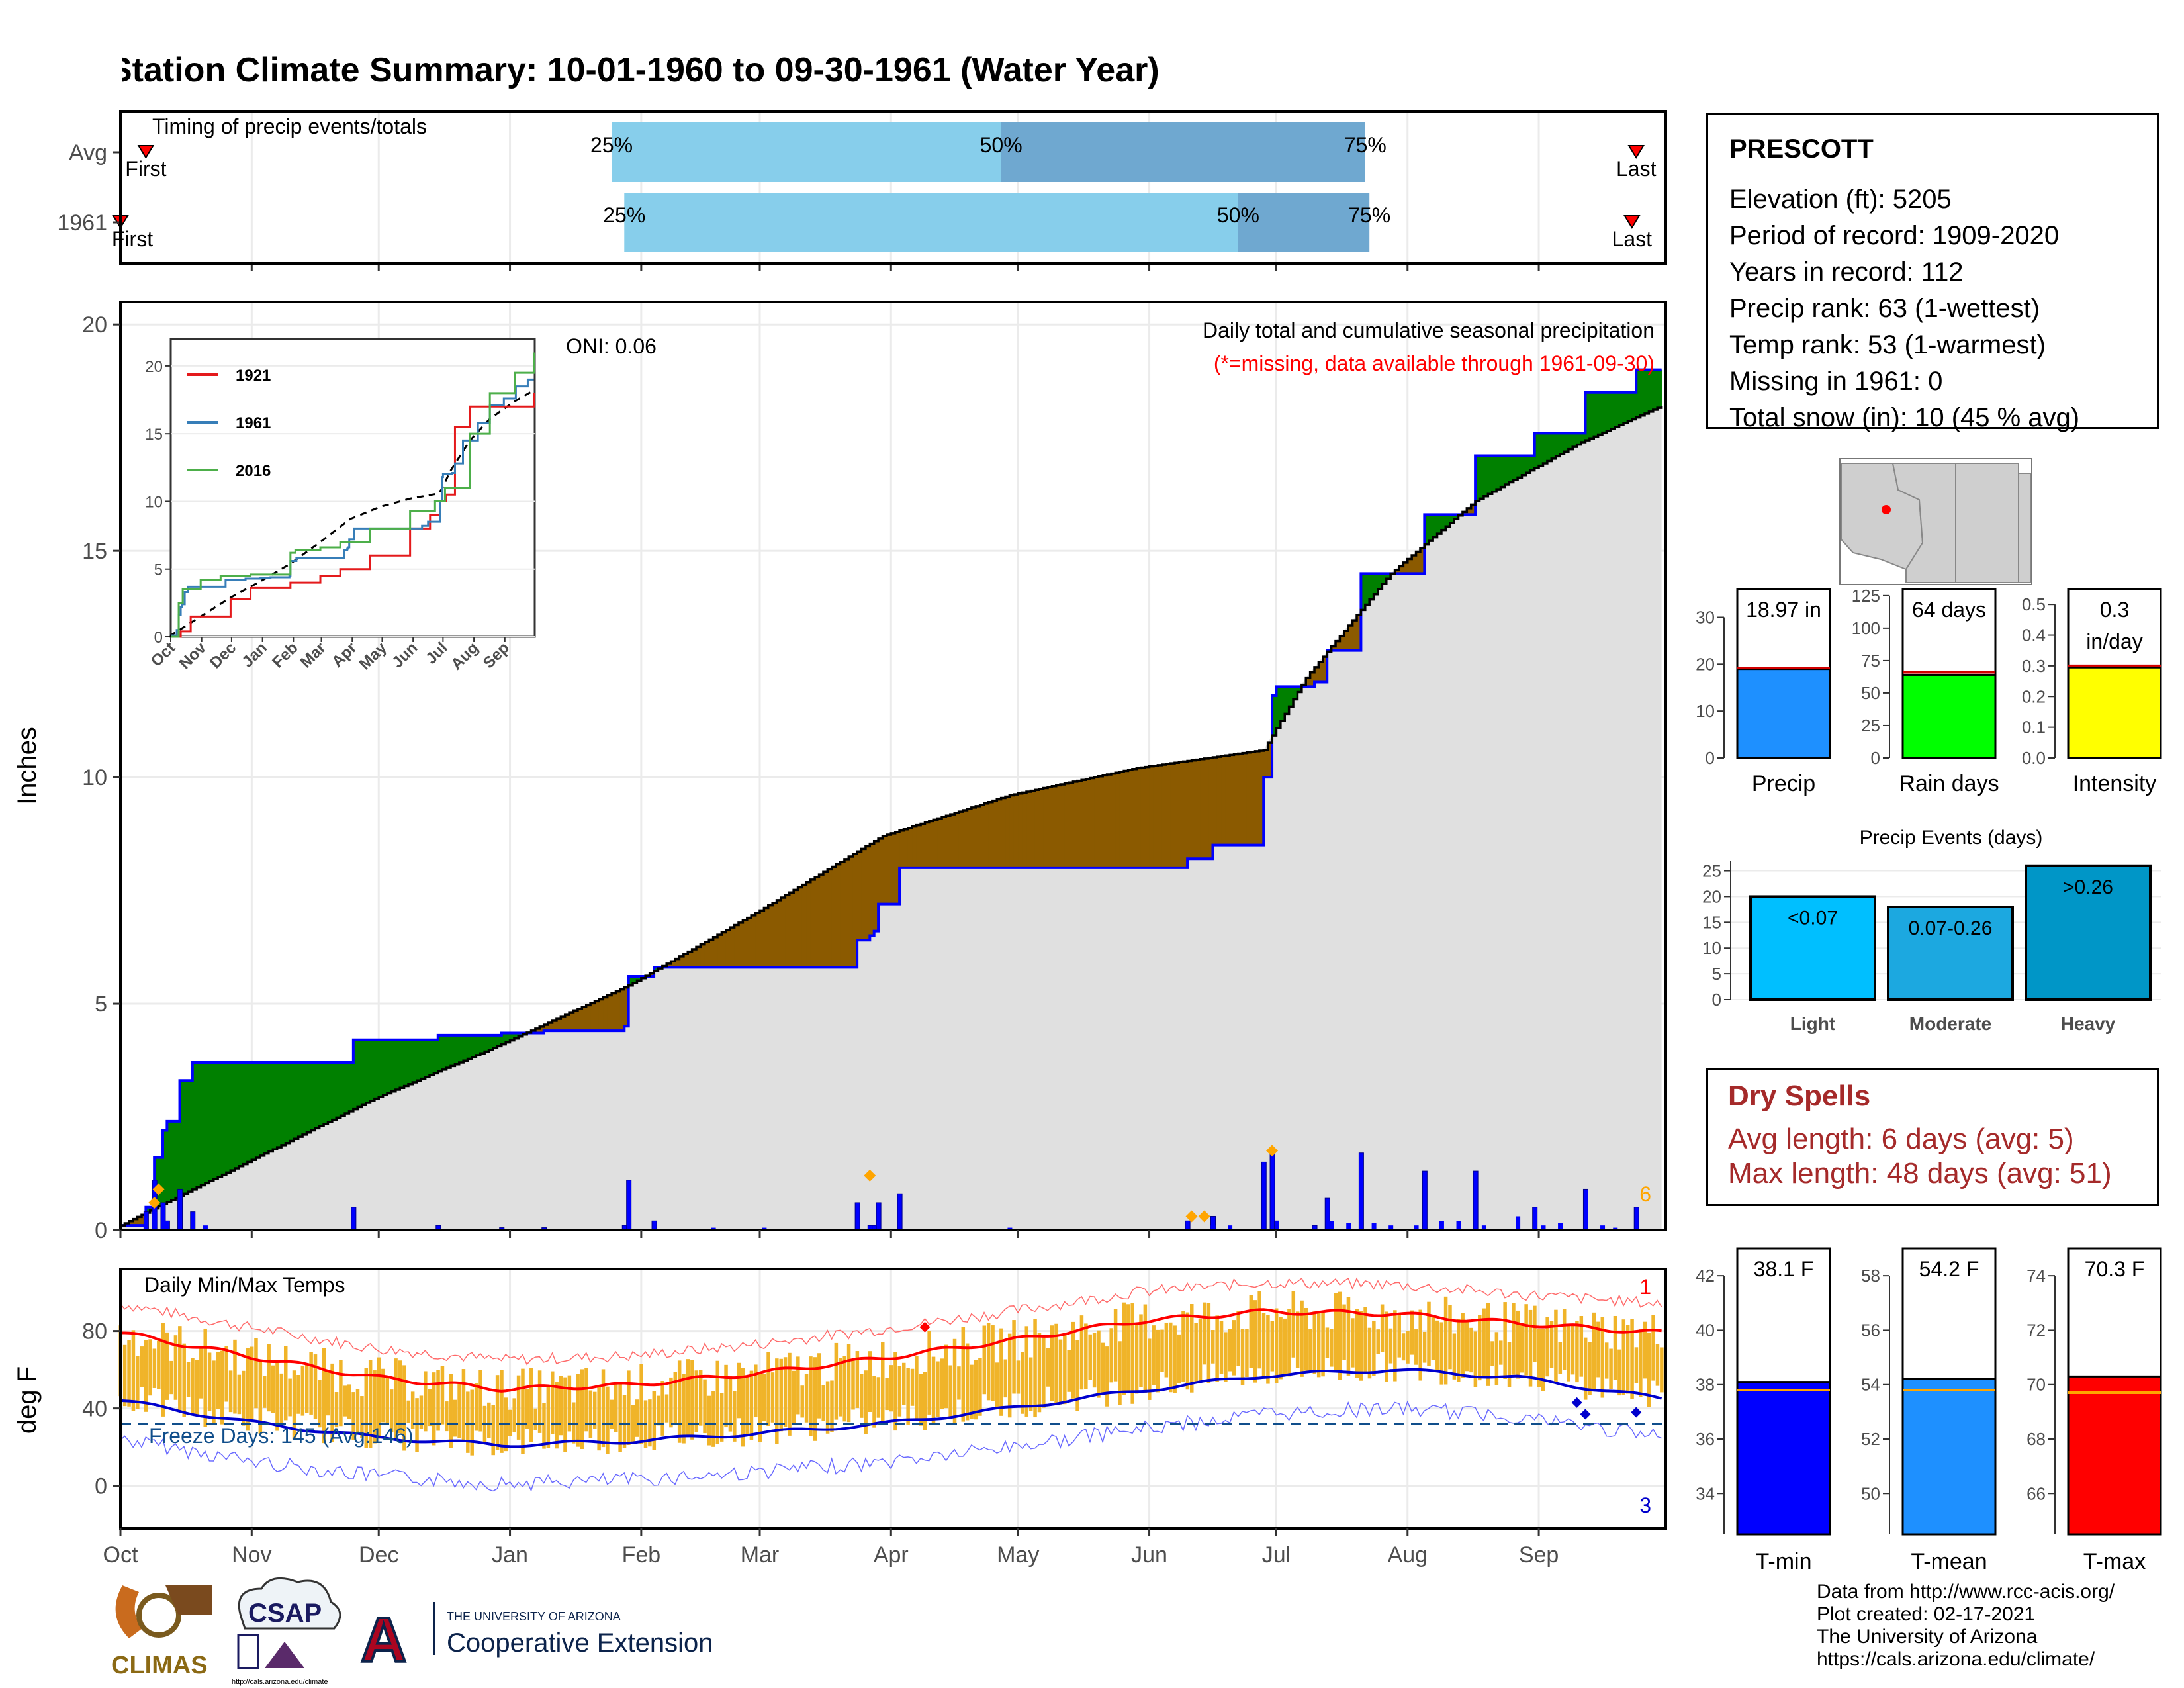 The image size is (2184, 1688). I want to click on inset-ytick-label: 0, so click(159, 638).